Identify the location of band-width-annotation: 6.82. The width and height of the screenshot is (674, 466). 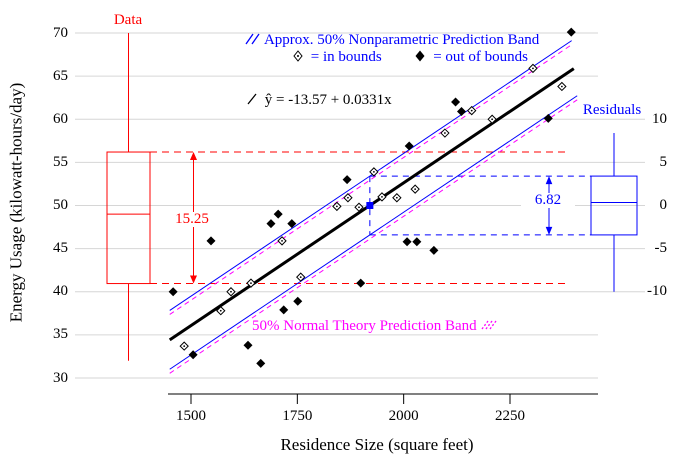
(548, 200).